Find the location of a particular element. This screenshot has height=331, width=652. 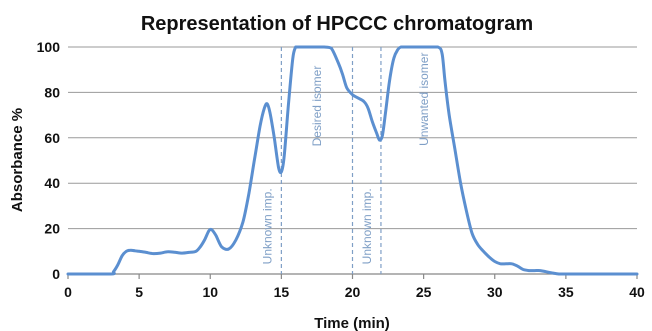

x-tick-label: 30 is located at coordinates (495, 292).